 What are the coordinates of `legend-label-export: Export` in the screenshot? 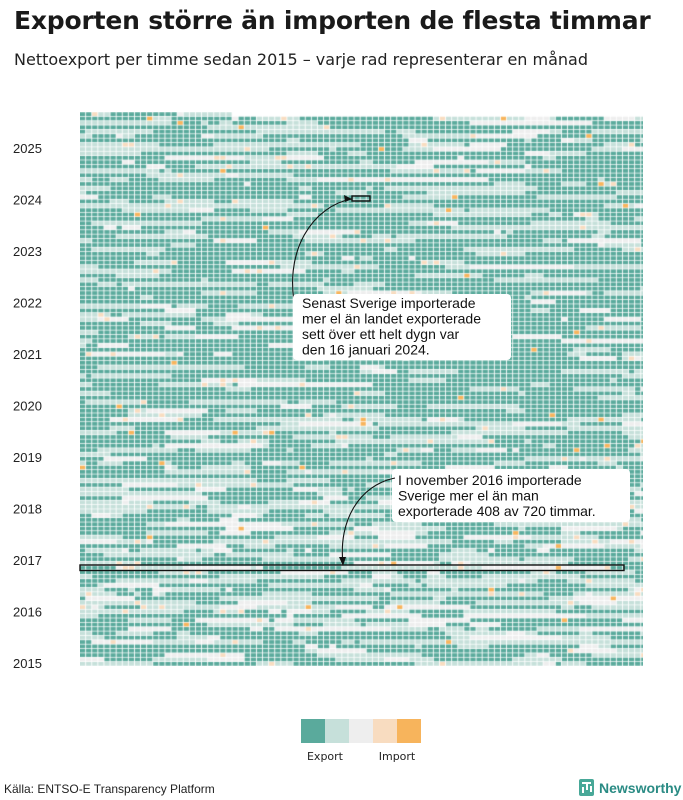 It's located at (325, 756).